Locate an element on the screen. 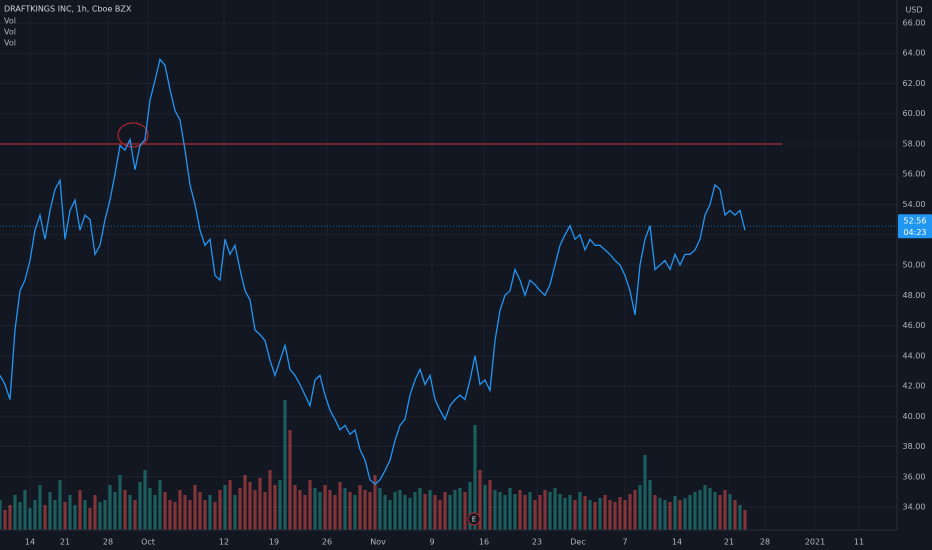 The image size is (932, 550). y-tick-label: 42.00 is located at coordinates (914, 386).